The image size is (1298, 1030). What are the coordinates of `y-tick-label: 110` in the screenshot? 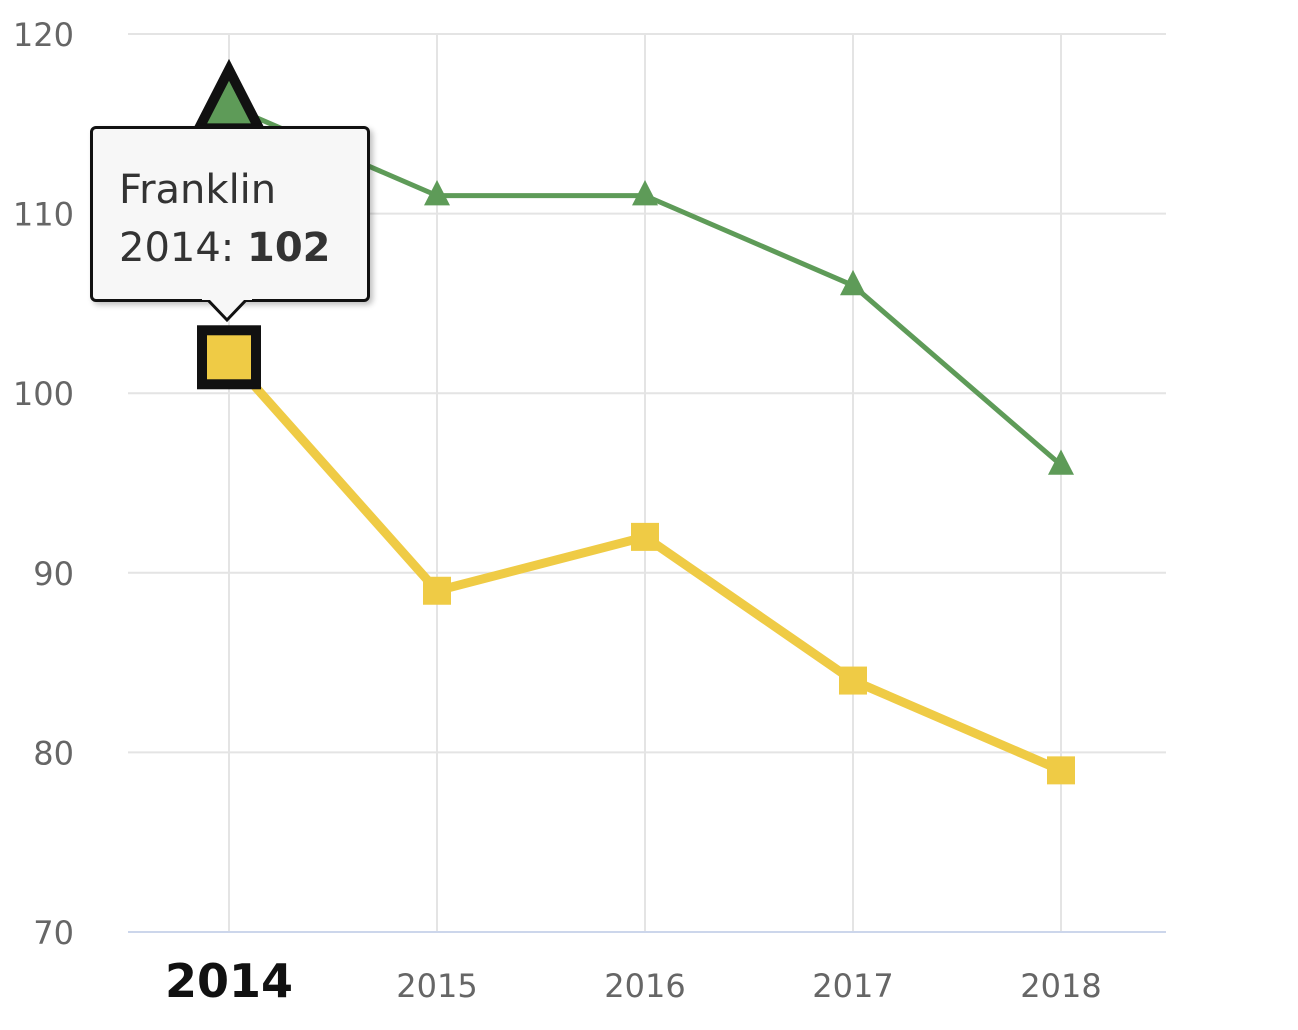 It's located at (43, 215).